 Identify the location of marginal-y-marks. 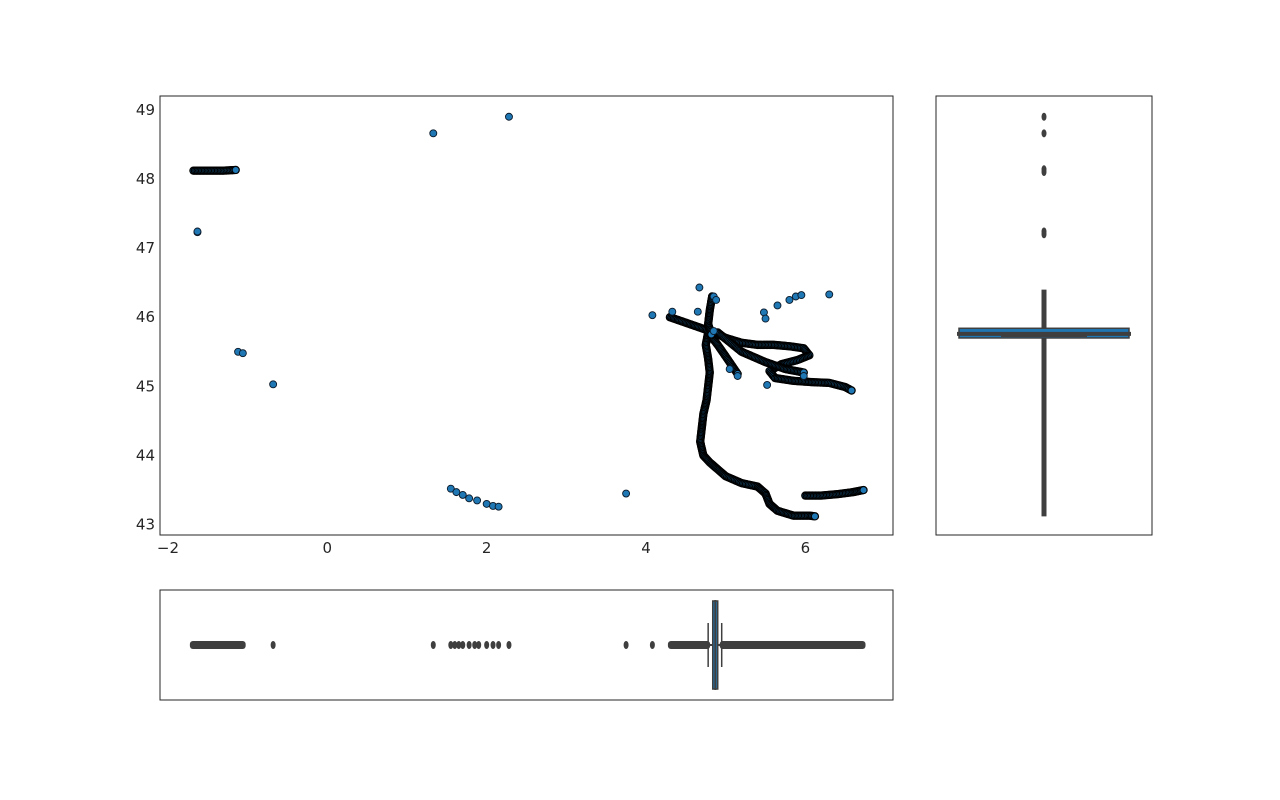
(1044, 314).